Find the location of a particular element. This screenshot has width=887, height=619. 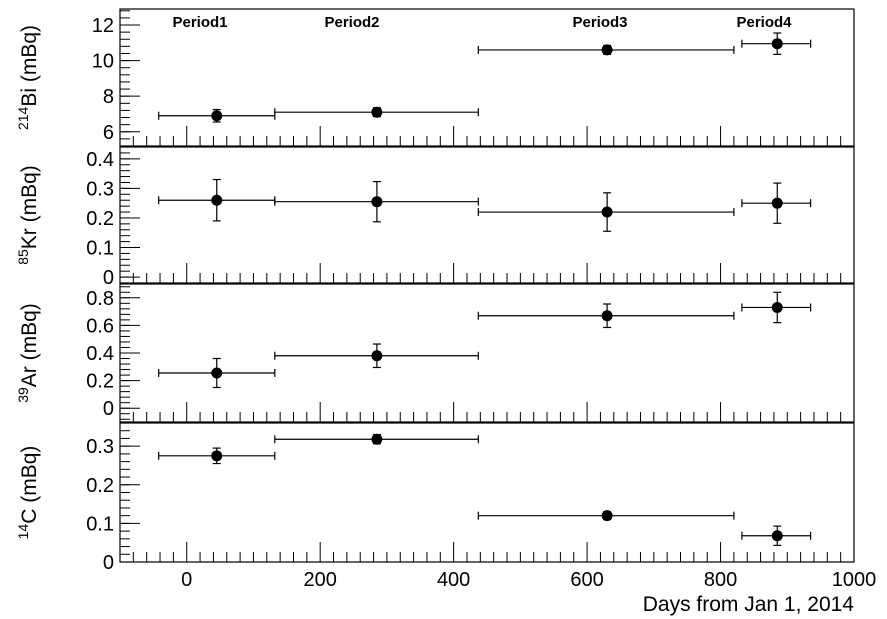

x-tick-label: 200 is located at coordinates (319, 580).